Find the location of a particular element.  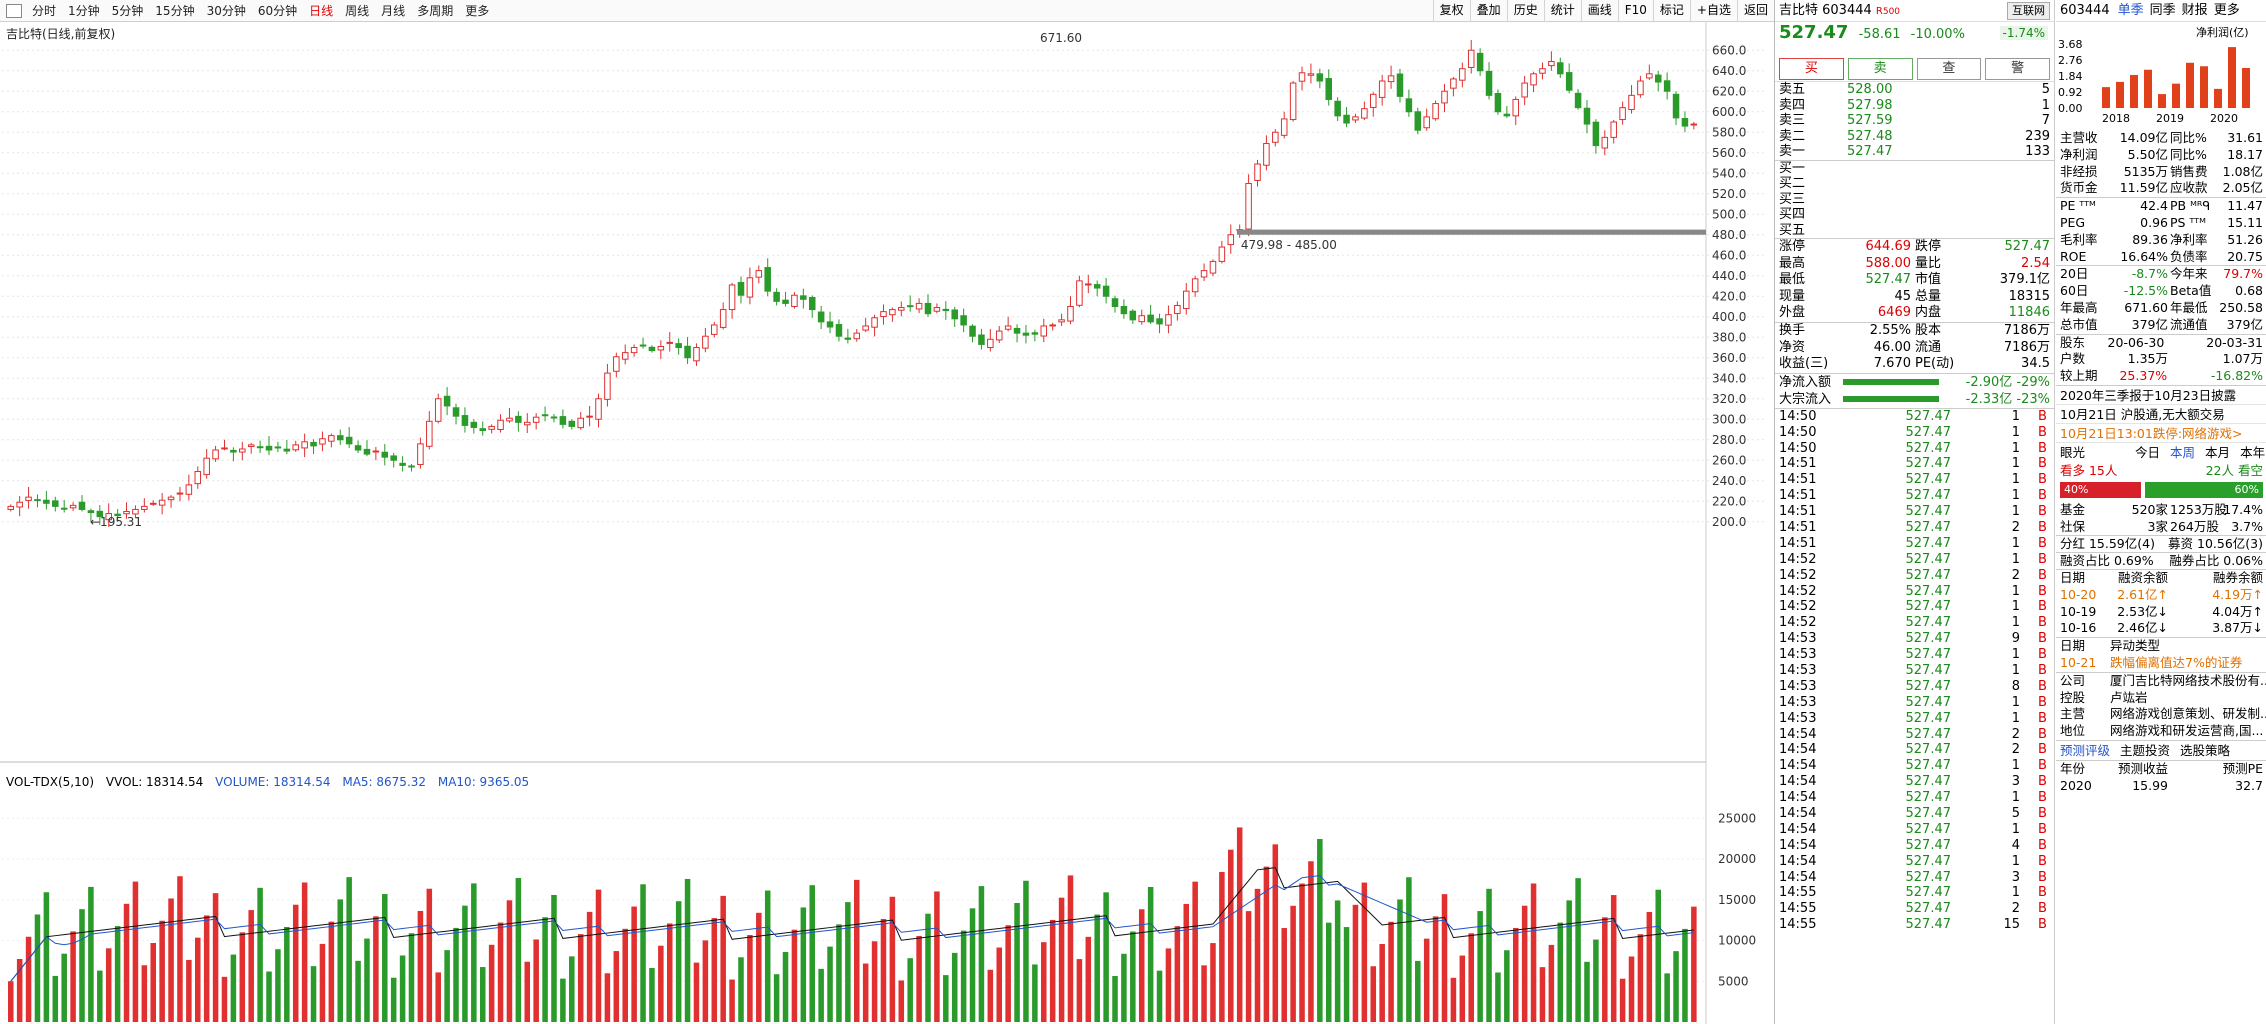

sentiment-bar: 40% 60% is located at coordinates (2161, 490).